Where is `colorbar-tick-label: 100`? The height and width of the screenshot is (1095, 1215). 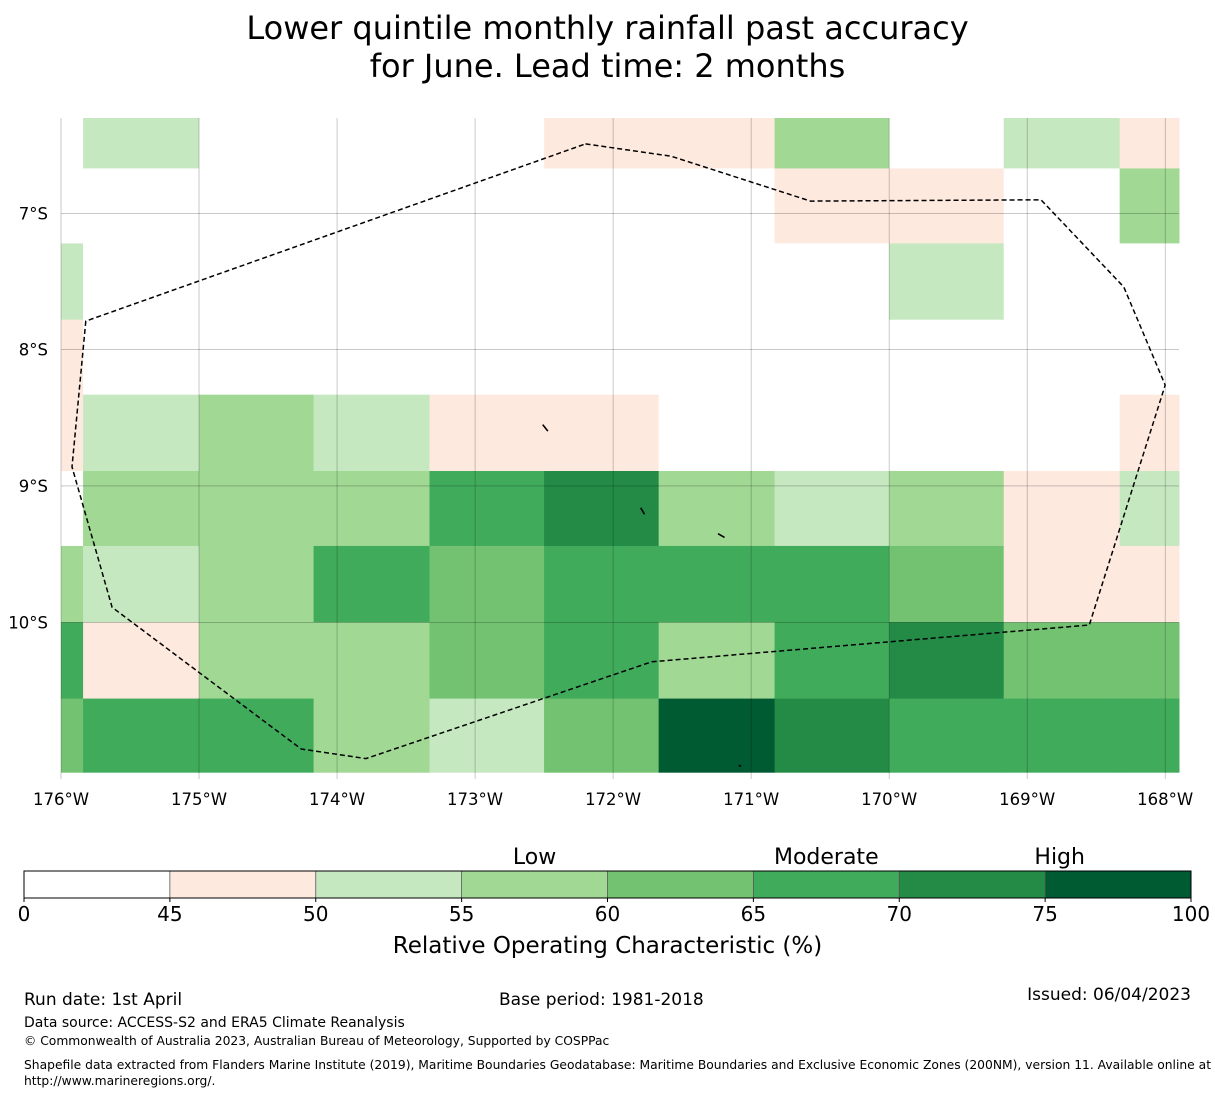 colorbar-tick-label: 100 is located at coordinates (1191, 914).